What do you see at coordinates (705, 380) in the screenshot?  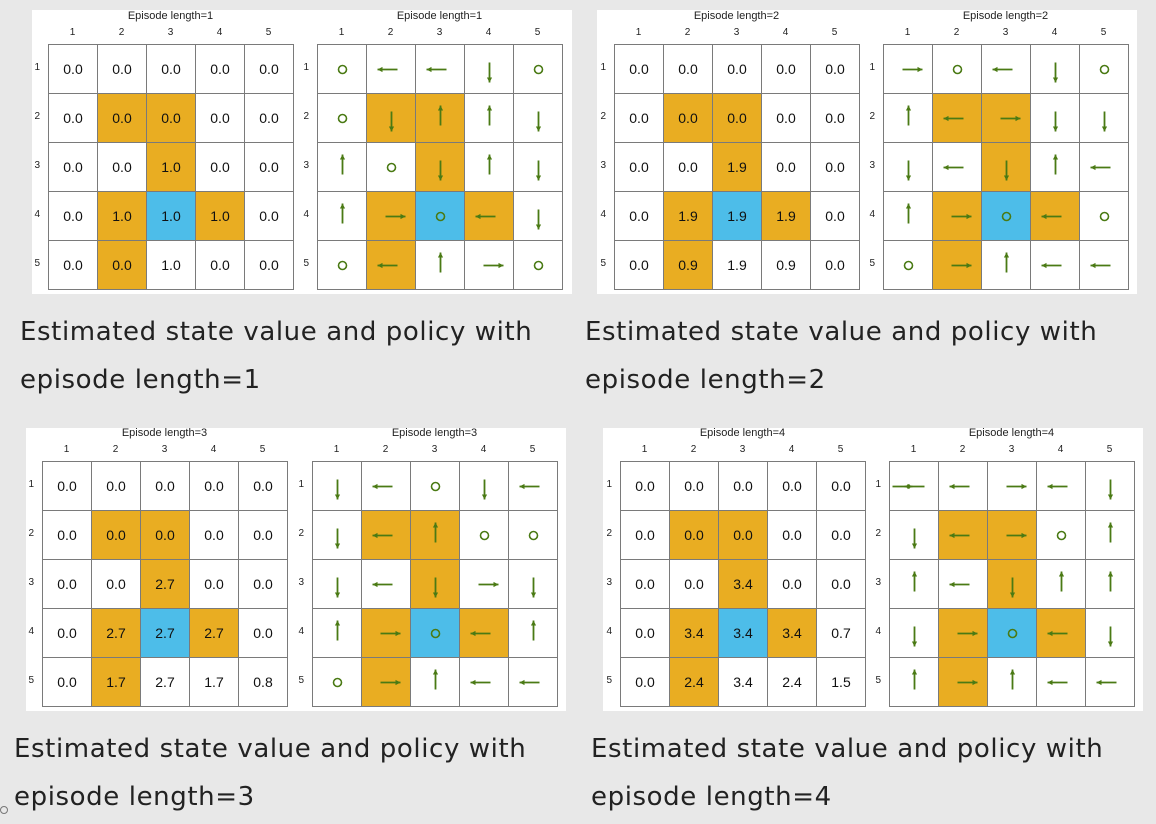 I see `caption-line-2: episode length=2` at bounding box center [705, 380].